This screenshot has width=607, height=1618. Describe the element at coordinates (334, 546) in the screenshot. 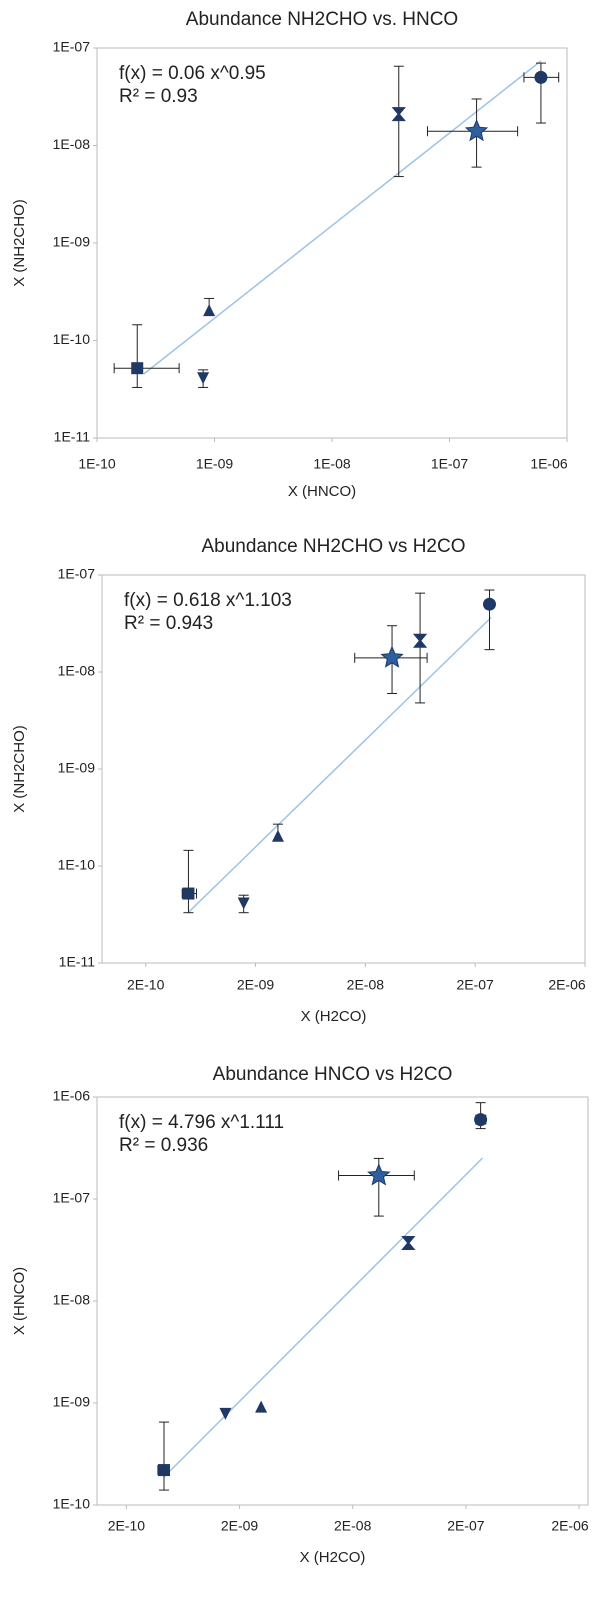

I see `chart-title: Abundance NH2CHO vs H2CO` at that location.